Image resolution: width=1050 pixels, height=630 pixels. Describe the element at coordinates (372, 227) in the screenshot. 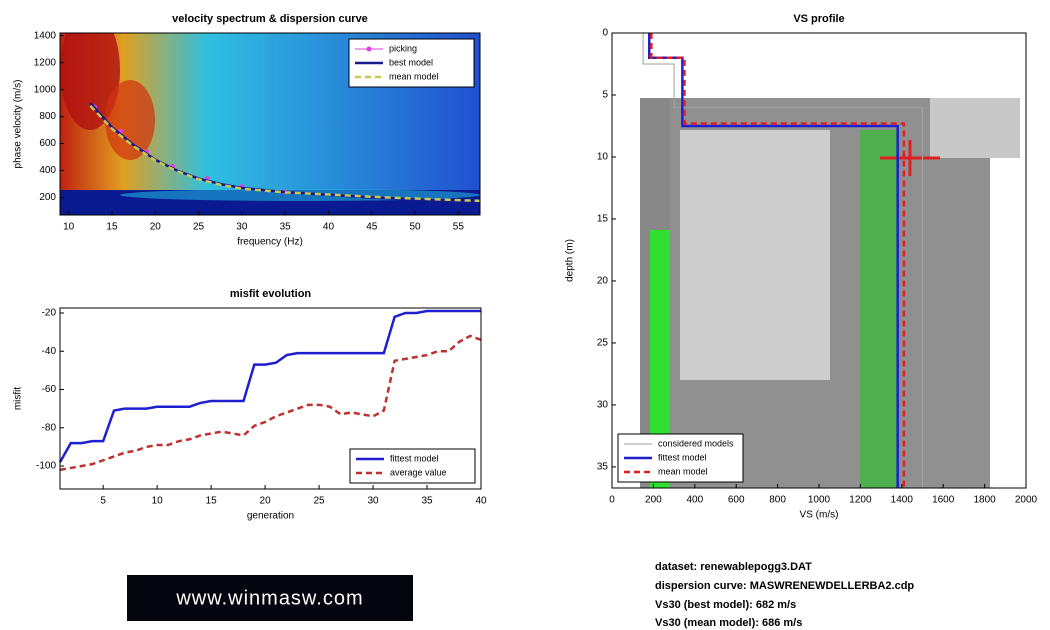

I see `x-tick-label: 45` at that location.